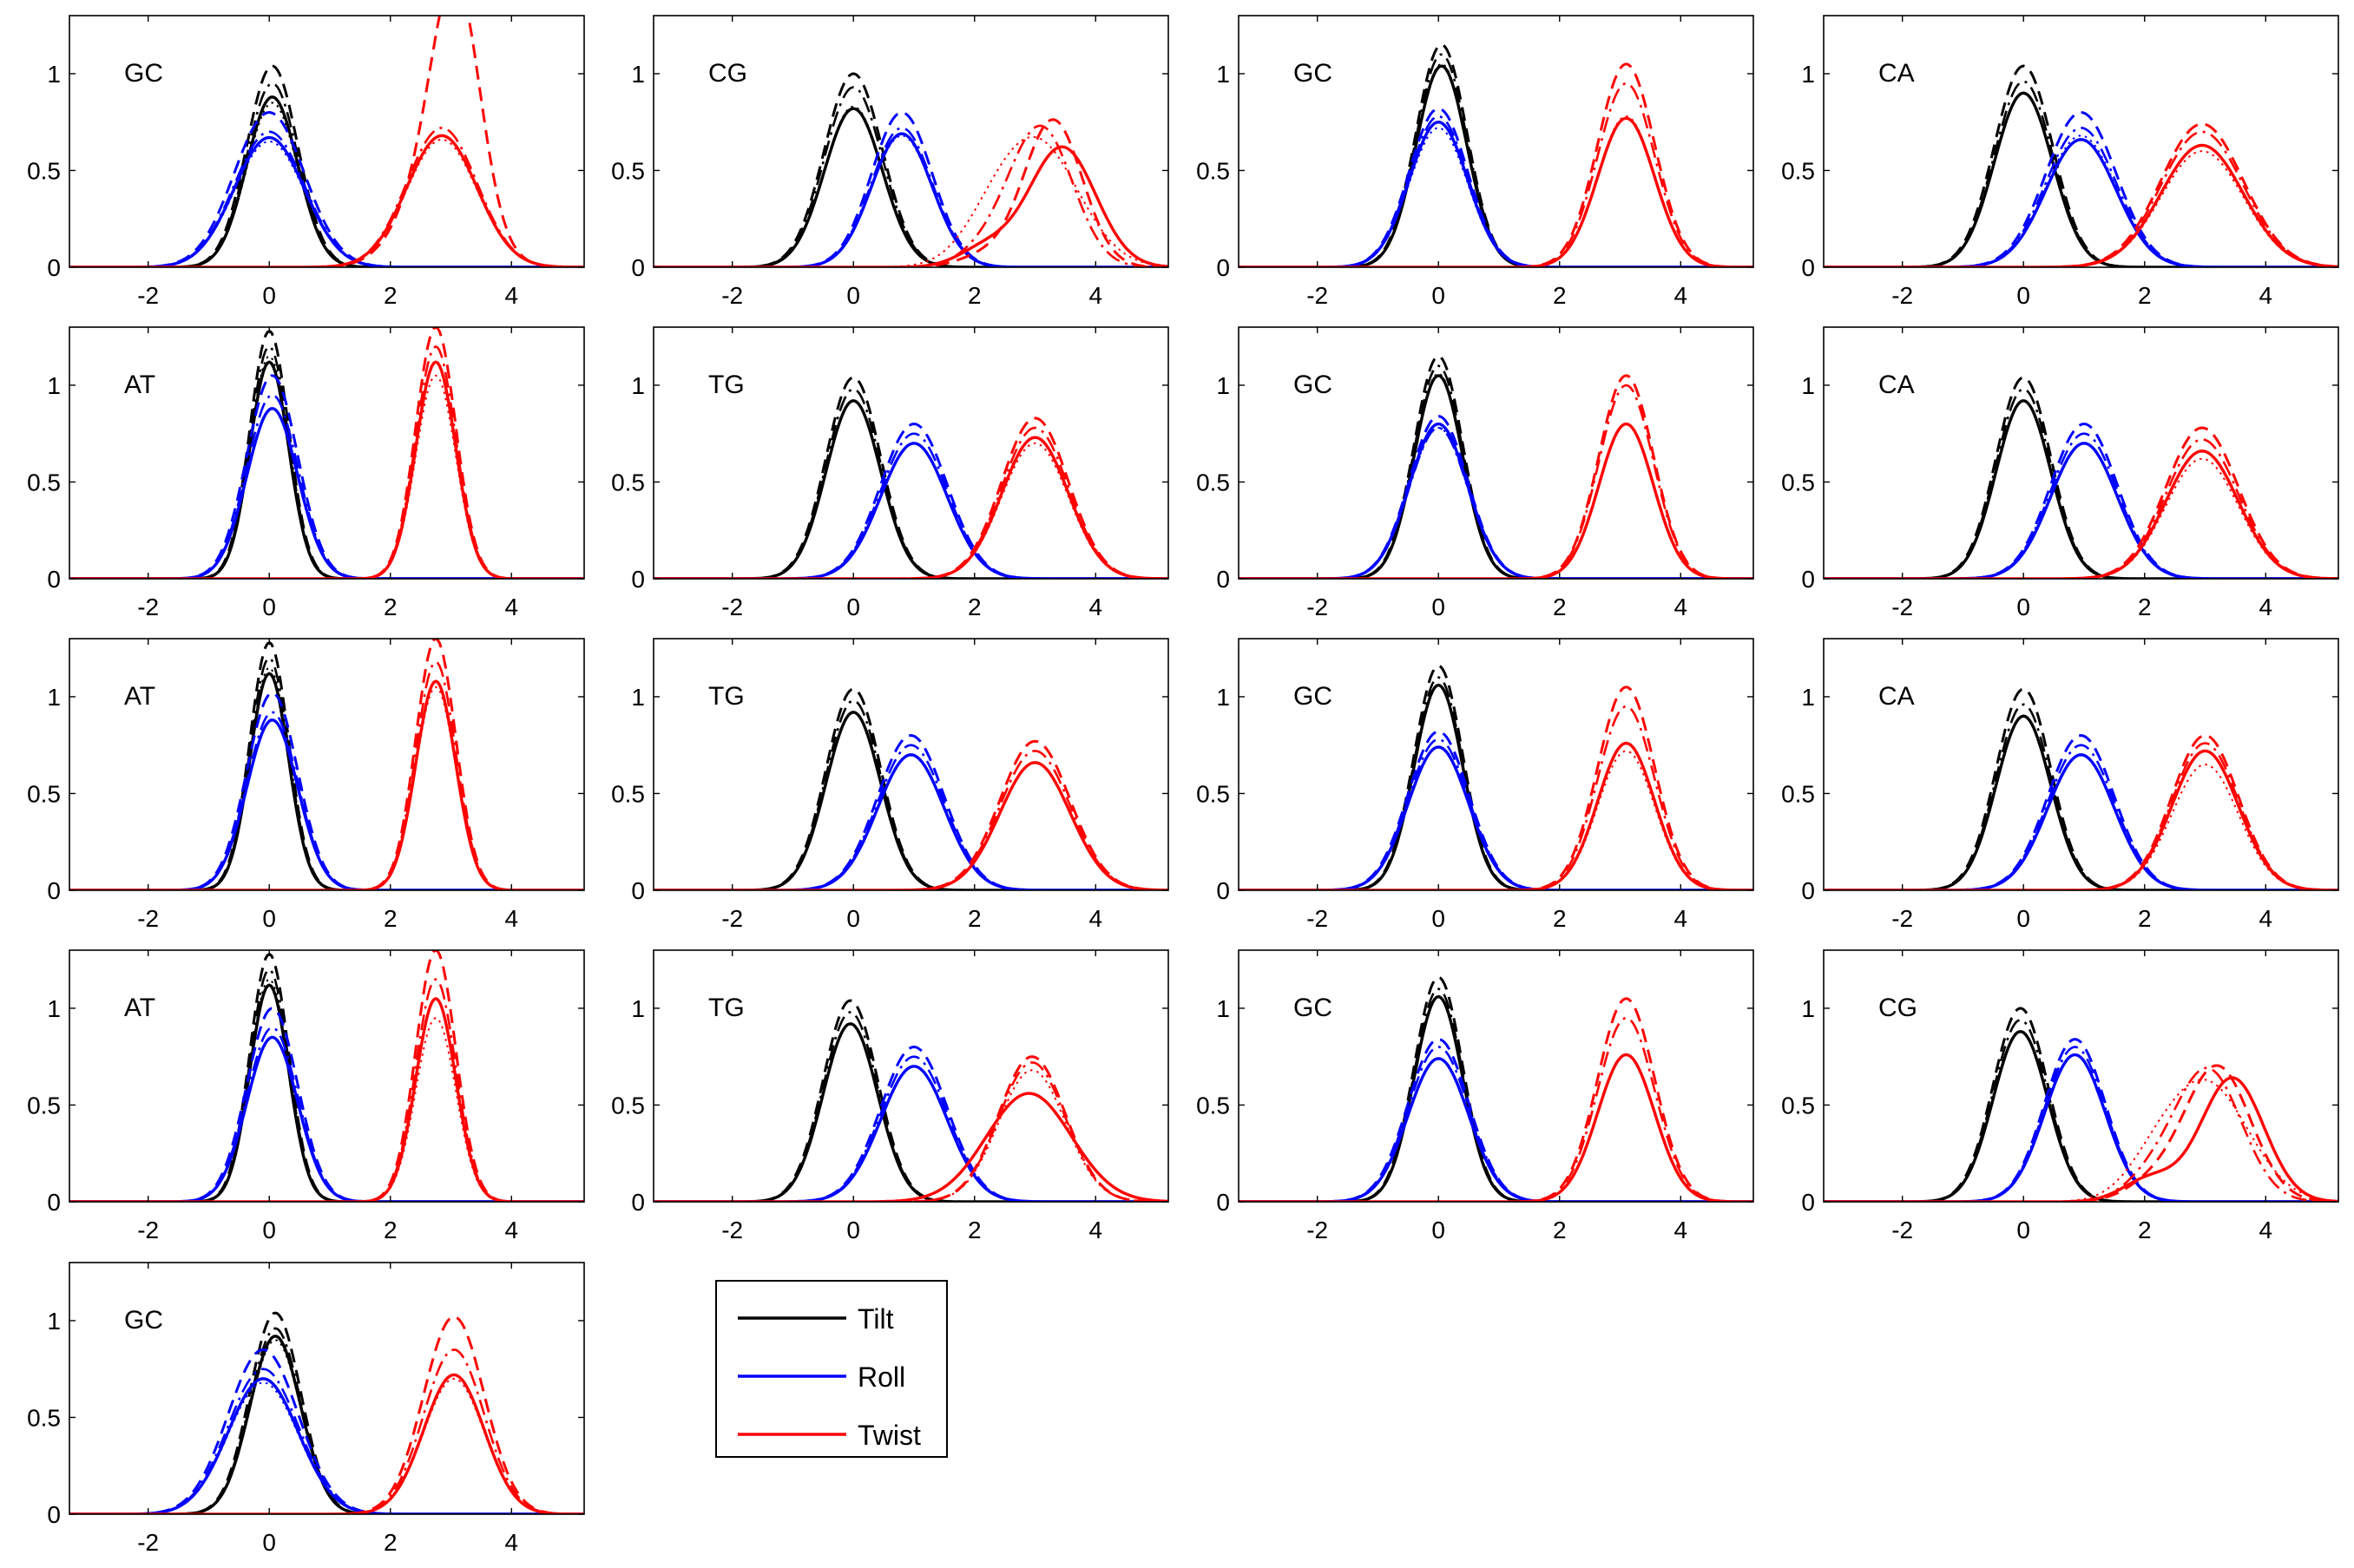 This screenshot has width=2354, height=1568. Describe the element at coordinates (829, 1435) in the screenshot. I see `legend-entry-twist: Twist` at that location.